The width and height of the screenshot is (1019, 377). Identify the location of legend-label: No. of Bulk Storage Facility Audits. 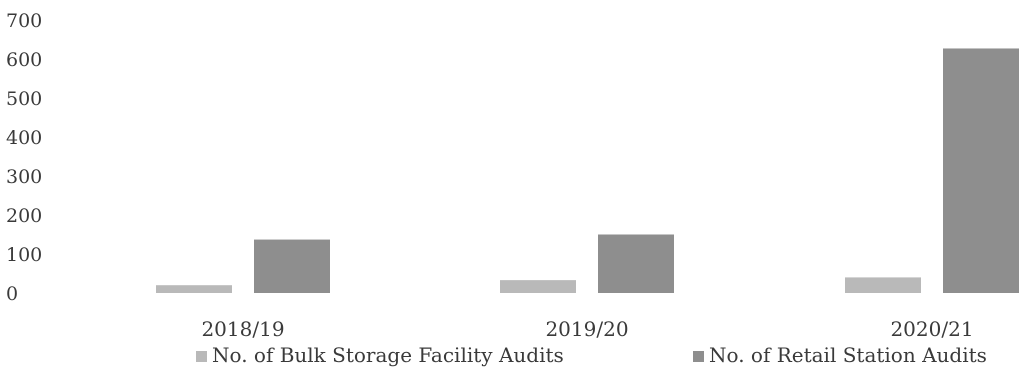
(388, 355).